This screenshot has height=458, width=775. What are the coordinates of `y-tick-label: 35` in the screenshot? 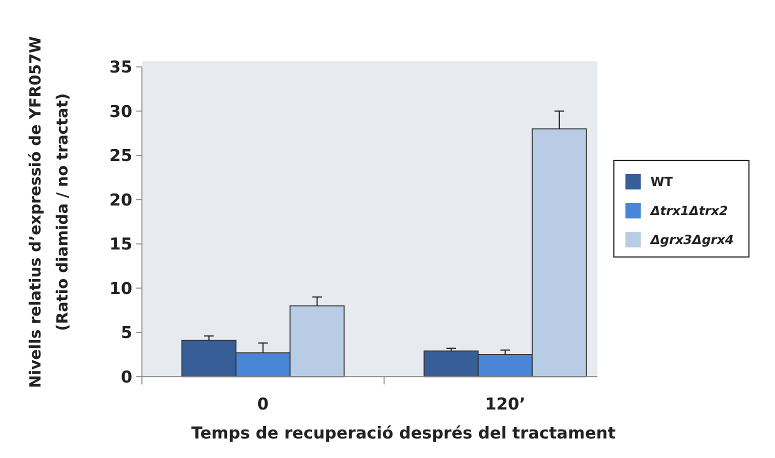 It's located at (120, 67).